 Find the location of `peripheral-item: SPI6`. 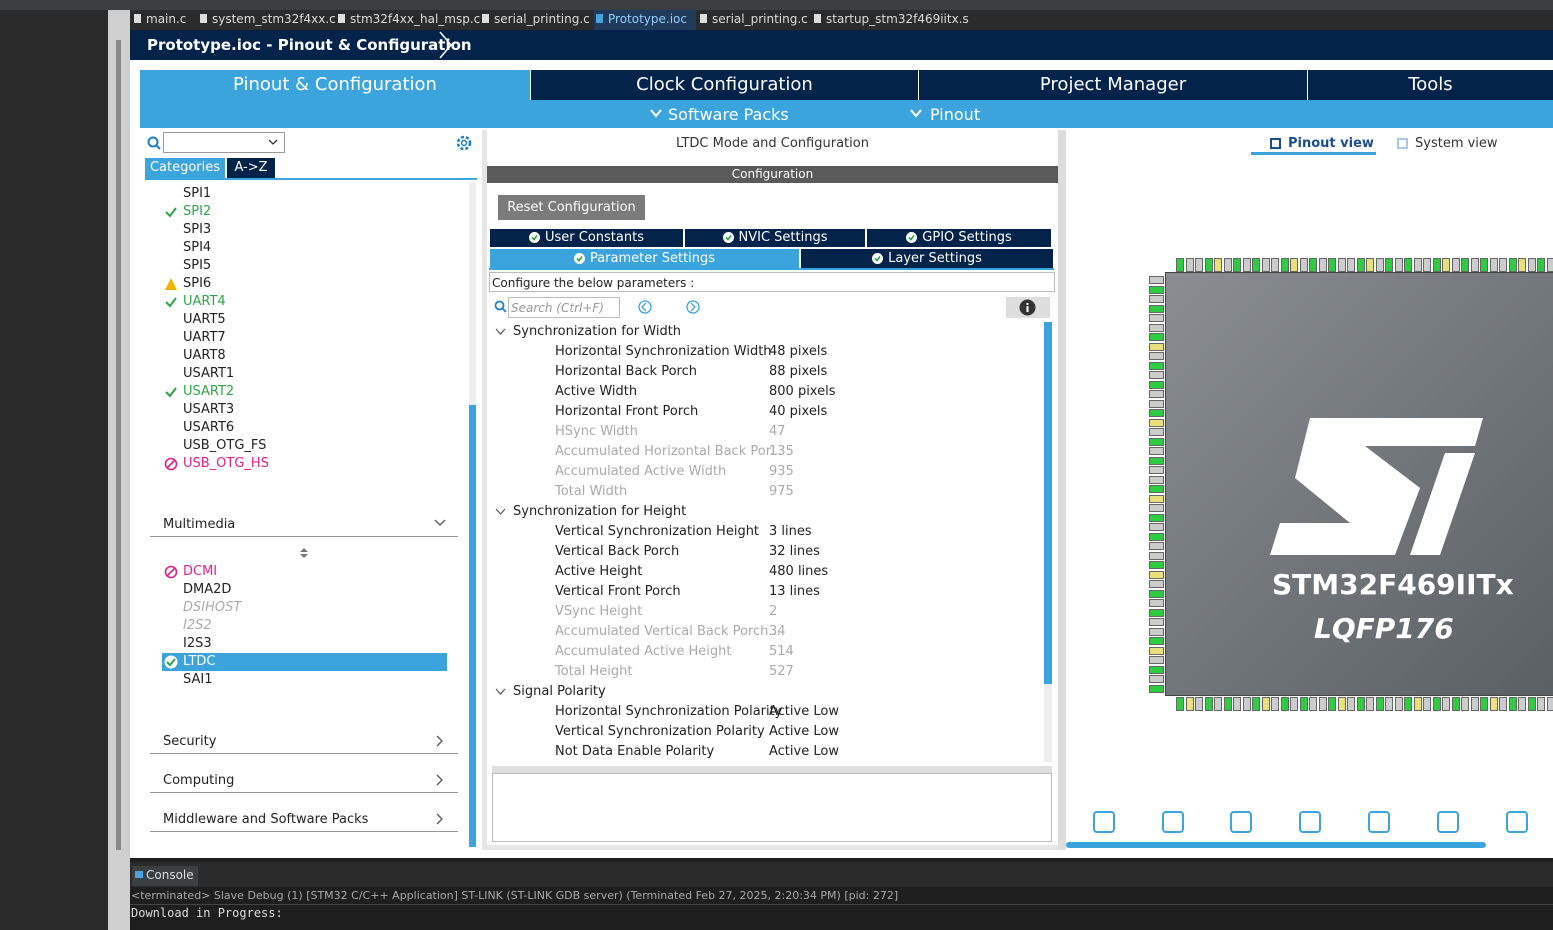

peripheral-item: SPI6 is located at coordinates (197, 283).